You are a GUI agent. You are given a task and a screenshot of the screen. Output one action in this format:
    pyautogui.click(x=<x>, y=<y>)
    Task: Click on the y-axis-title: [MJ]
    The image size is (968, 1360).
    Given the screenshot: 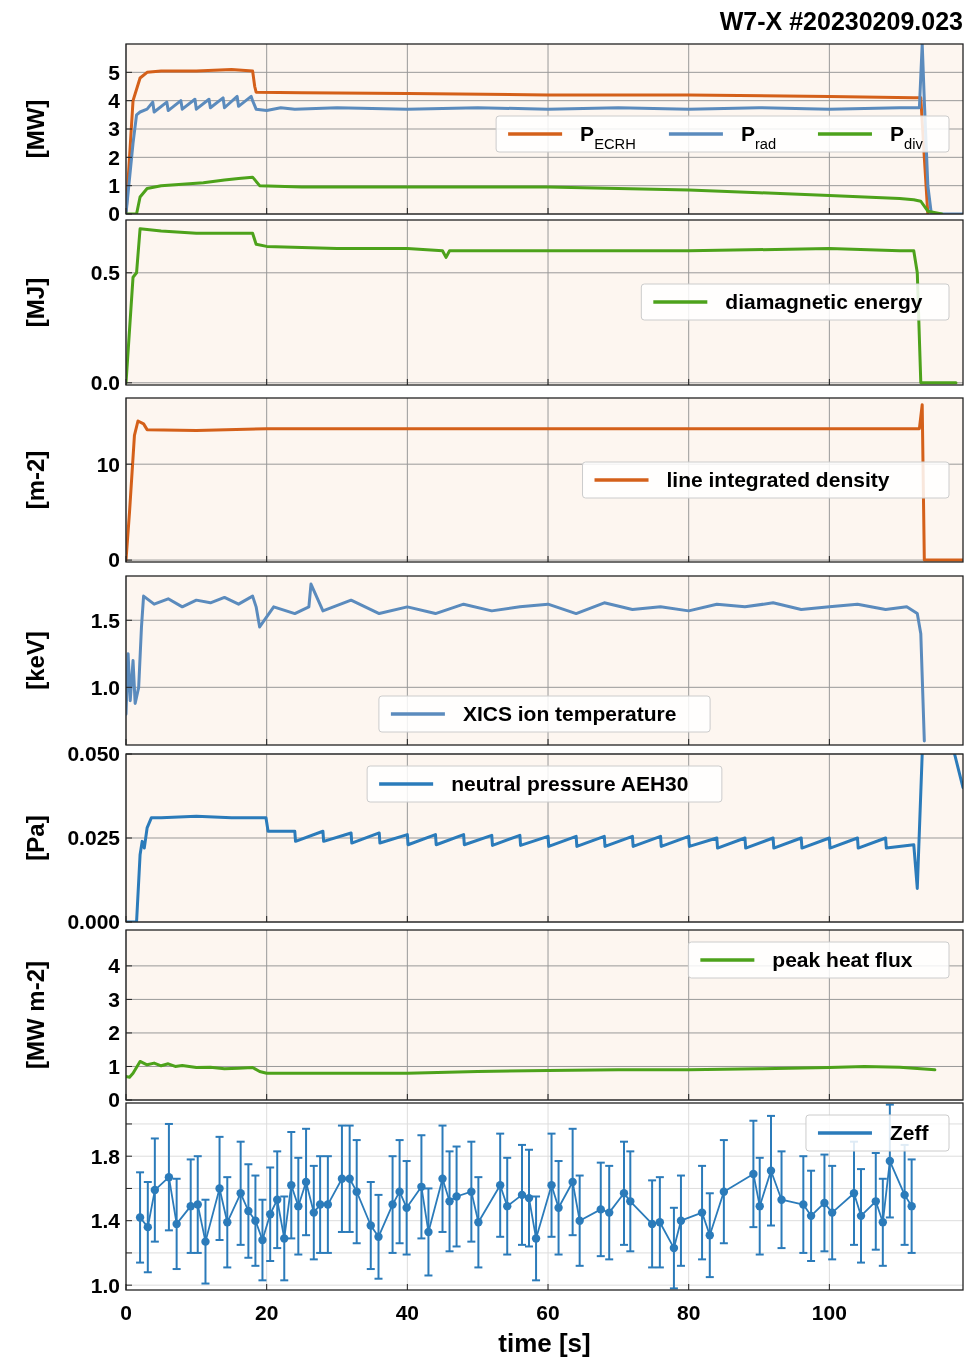 What is the action you would take?
    pyautogui.click(x=35, y=302)
    